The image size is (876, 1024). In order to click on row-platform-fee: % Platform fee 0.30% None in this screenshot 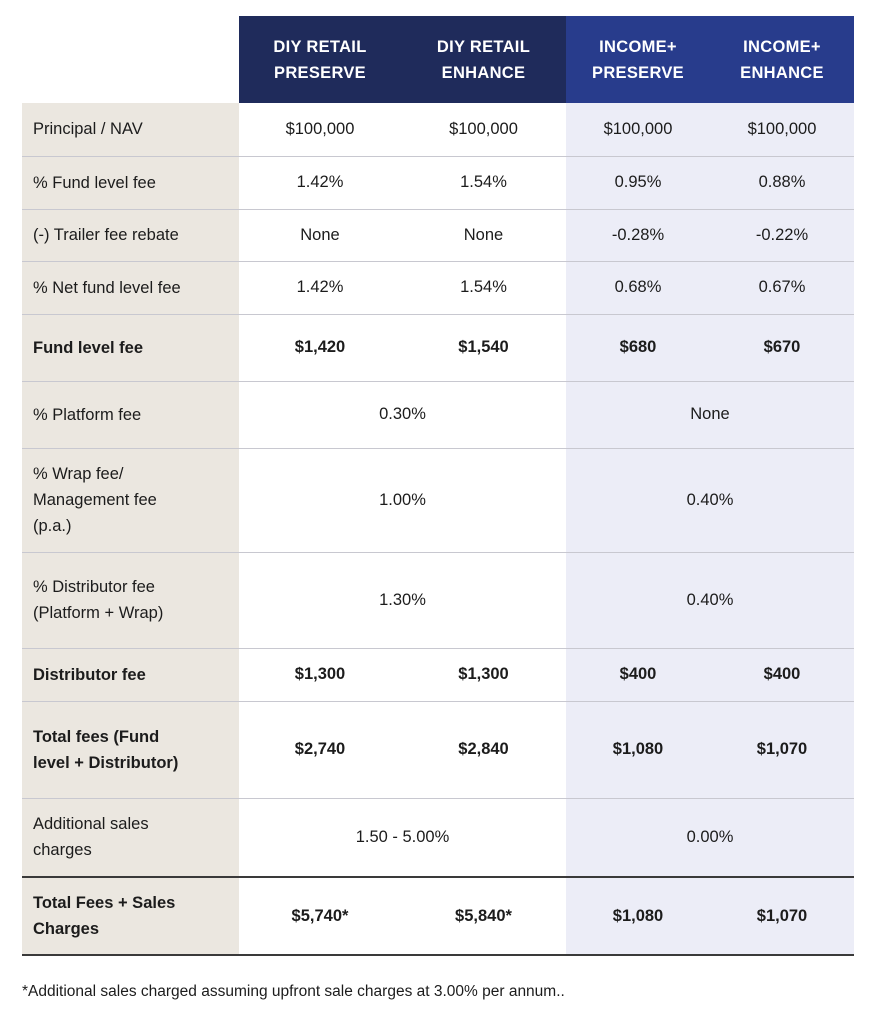, I will do `click(438, 415)`.